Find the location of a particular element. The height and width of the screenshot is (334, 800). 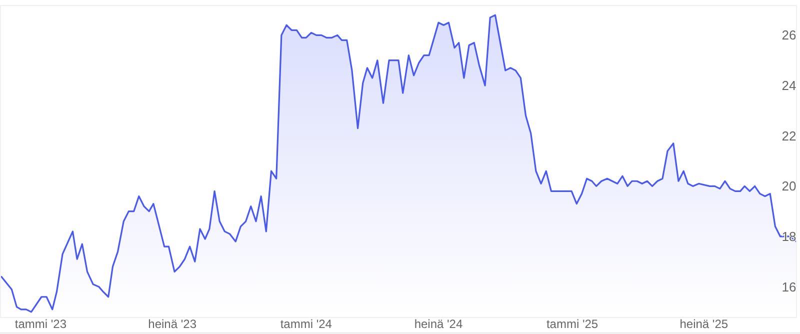

y-tick-label: 26 is located at coordinates (789, 35).